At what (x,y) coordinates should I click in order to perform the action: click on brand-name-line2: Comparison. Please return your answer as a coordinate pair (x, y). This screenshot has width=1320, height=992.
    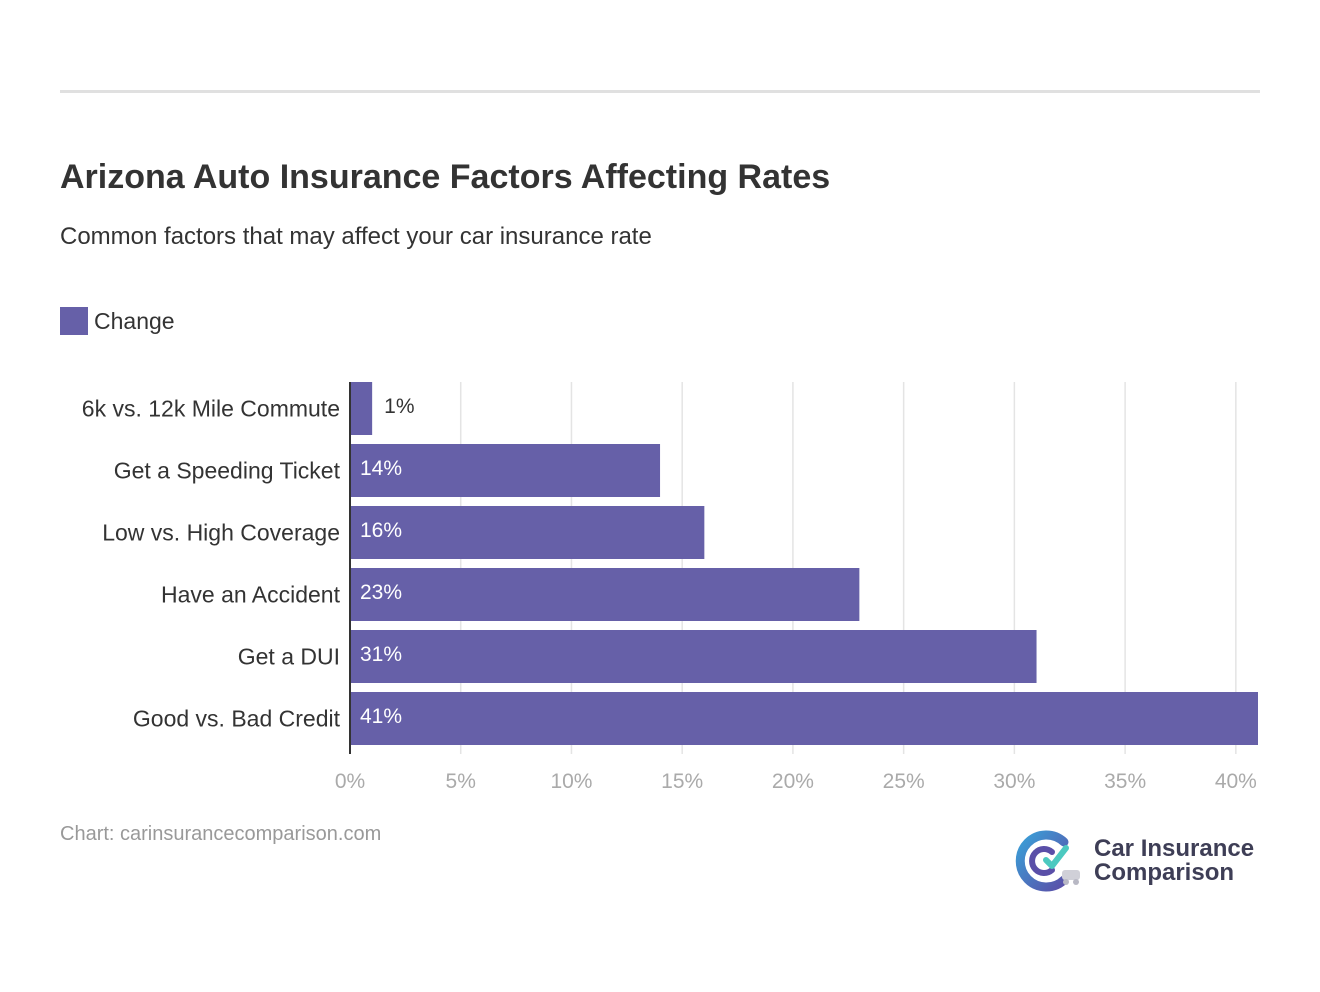
    Looking at the image, I should click on (1164, 872).